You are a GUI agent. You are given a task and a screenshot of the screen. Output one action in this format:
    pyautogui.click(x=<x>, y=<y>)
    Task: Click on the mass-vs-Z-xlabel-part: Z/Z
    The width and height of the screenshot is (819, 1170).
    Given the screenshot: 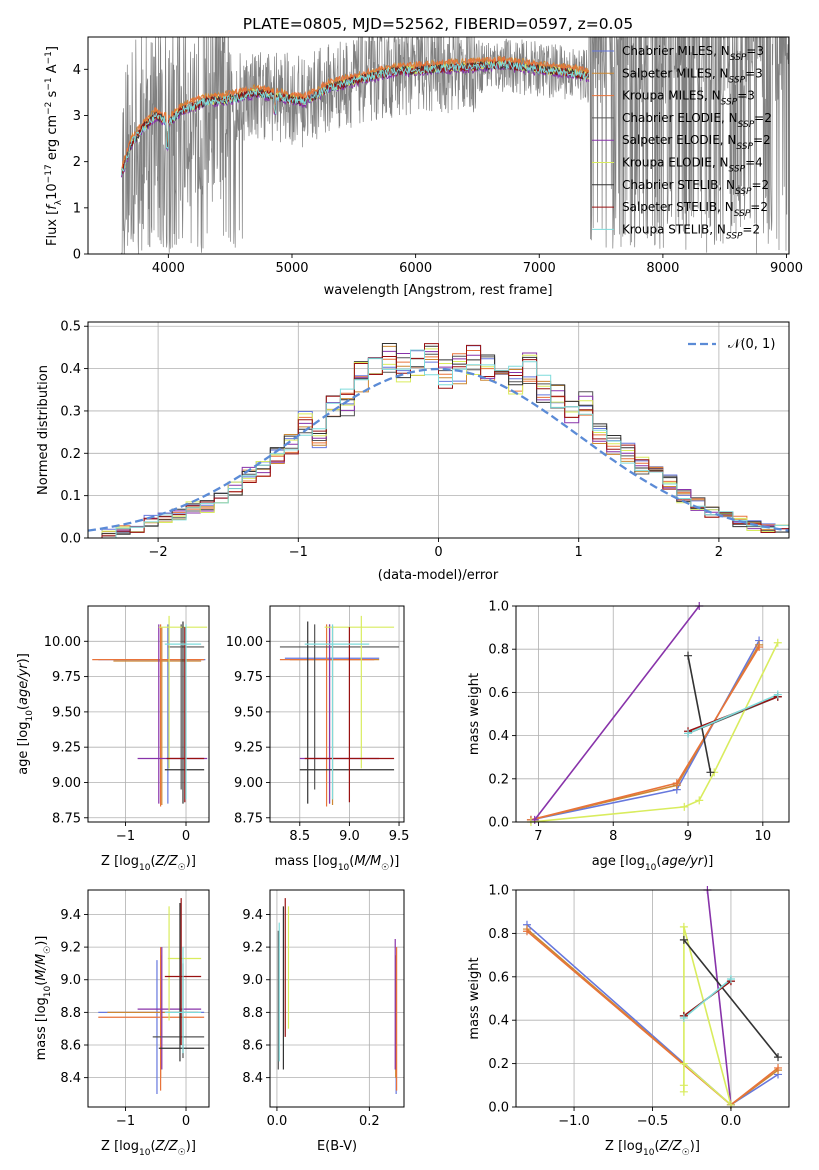 What is the action you would take?
    pyautogui.click(x=167, y=1146)
    